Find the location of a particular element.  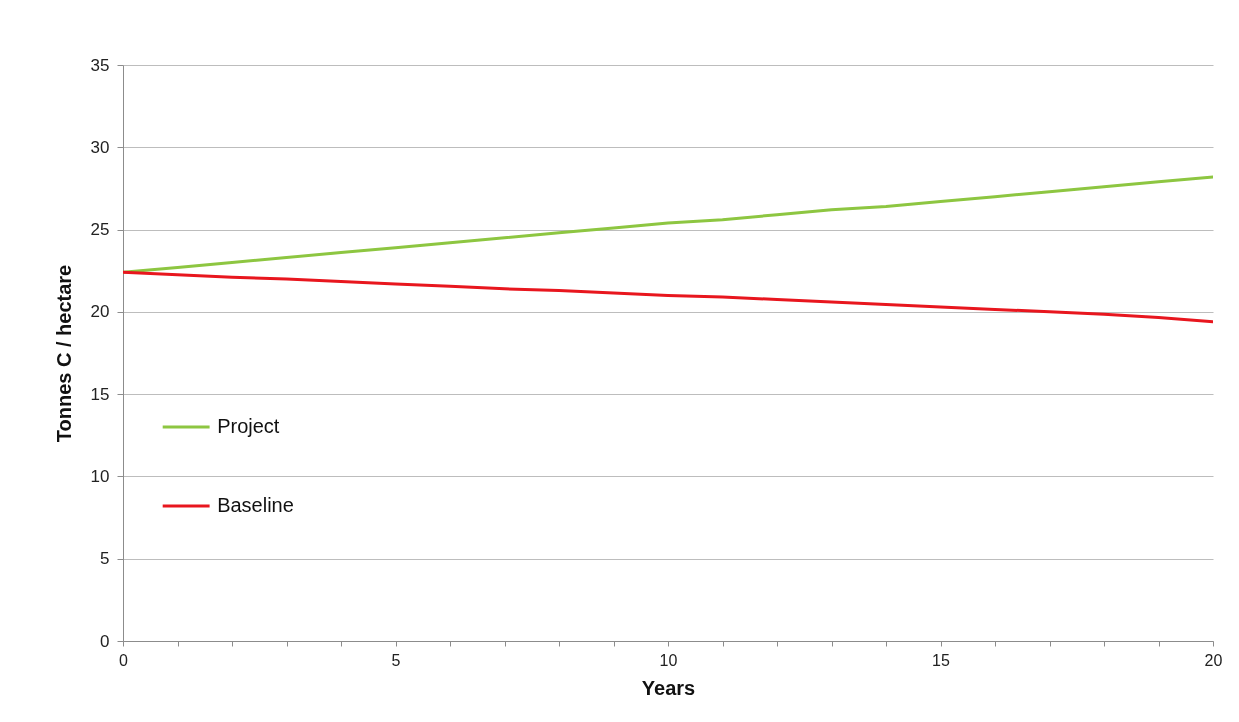

x-tick-label: 20 is located at coordinates (1213, 660).